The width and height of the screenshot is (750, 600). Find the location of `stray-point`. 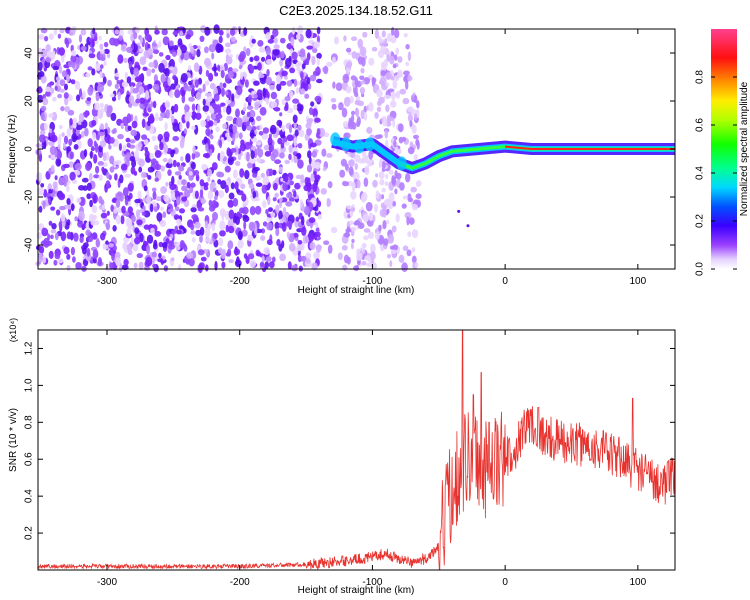

stray-point is located at coordinates (459, 211).